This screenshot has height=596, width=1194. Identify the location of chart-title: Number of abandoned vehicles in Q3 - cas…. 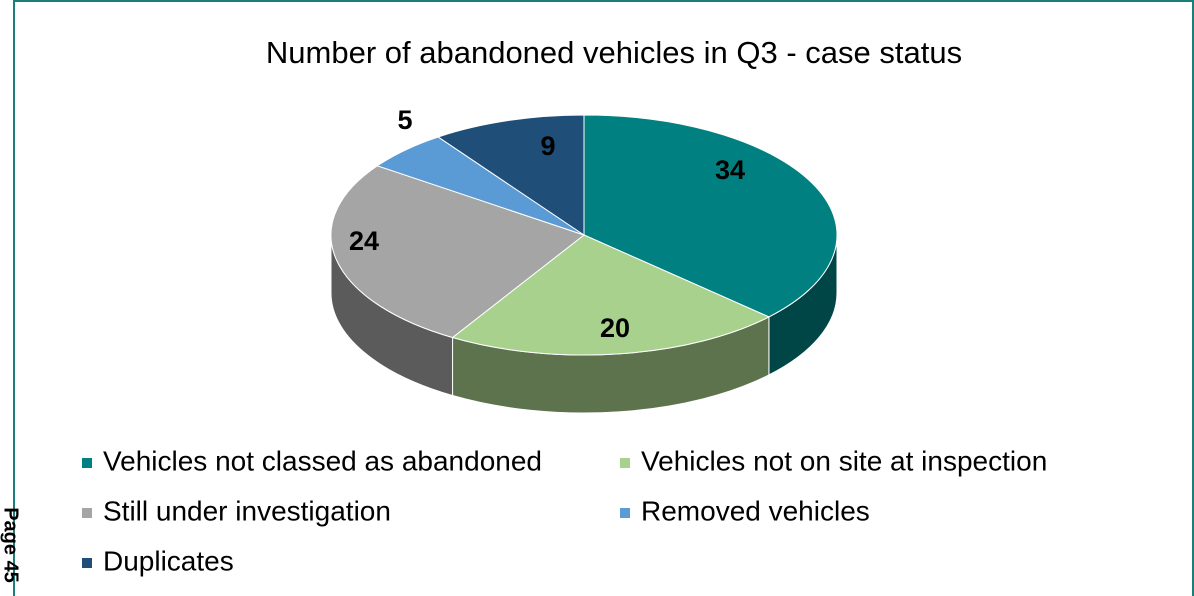
(614, 52).